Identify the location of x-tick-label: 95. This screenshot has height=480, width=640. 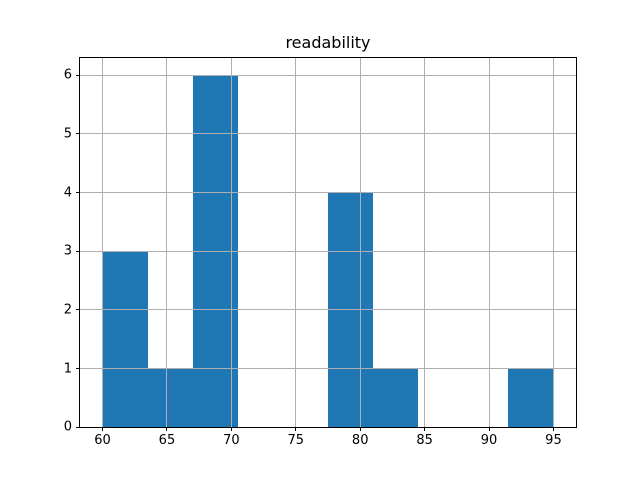
(553, 441).